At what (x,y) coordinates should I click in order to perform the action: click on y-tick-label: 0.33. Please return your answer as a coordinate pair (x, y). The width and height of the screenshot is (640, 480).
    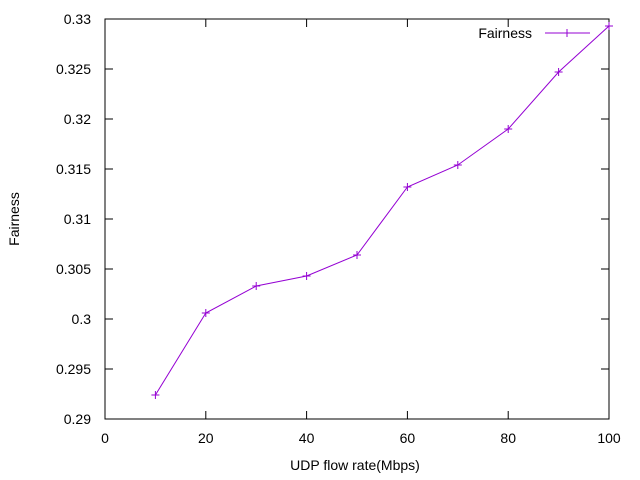
    Looking at the image, I should click on (77, 19).